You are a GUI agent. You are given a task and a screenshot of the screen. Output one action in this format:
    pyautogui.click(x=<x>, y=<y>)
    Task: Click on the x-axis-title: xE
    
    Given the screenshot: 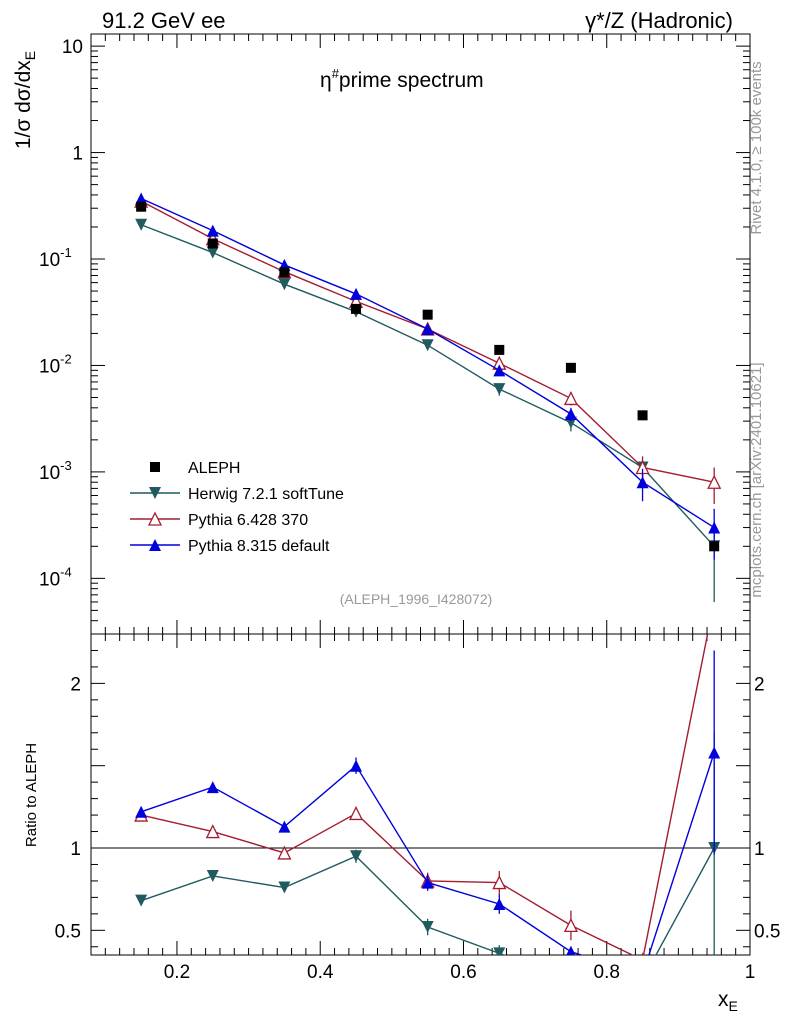 What is the action you would take?
    pyautogui.click(x=728, y=1001)
    